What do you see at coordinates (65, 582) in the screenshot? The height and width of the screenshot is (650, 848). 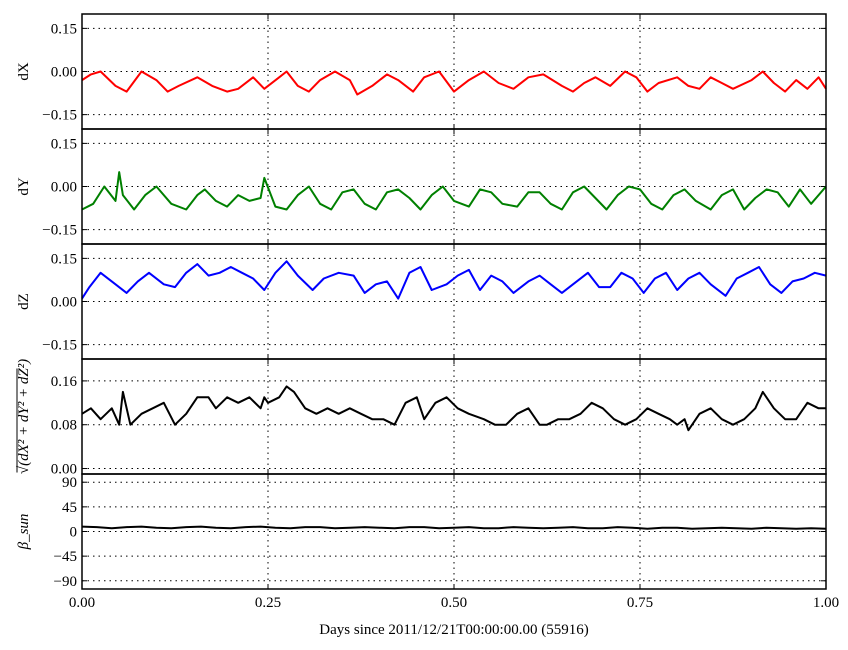 I see `y-tick-label: −90` at bounding box center [65, 582].